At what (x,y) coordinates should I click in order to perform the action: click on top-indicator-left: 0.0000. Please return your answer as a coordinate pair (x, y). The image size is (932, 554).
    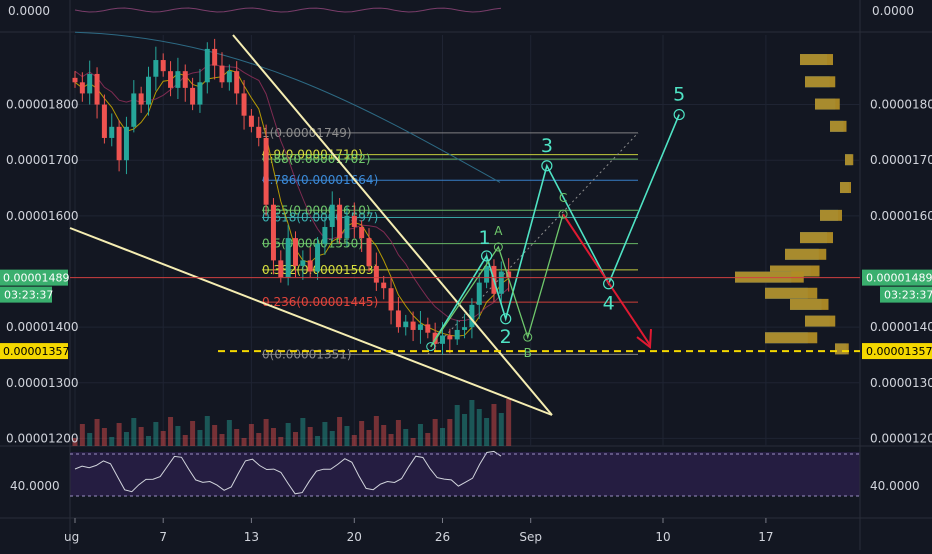
    Looking at the image, I should click on (29, 11).